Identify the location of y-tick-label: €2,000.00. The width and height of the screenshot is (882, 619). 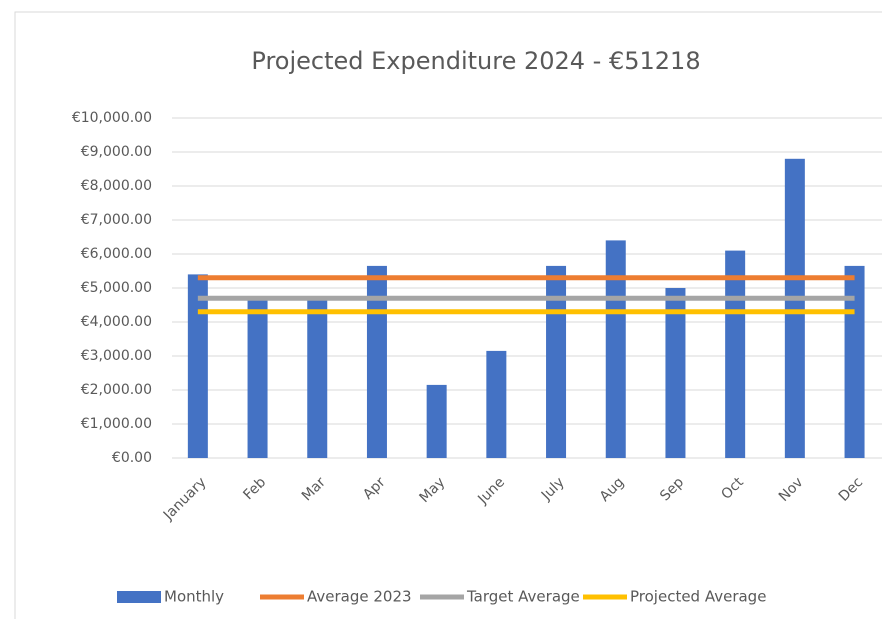
(116, 390).